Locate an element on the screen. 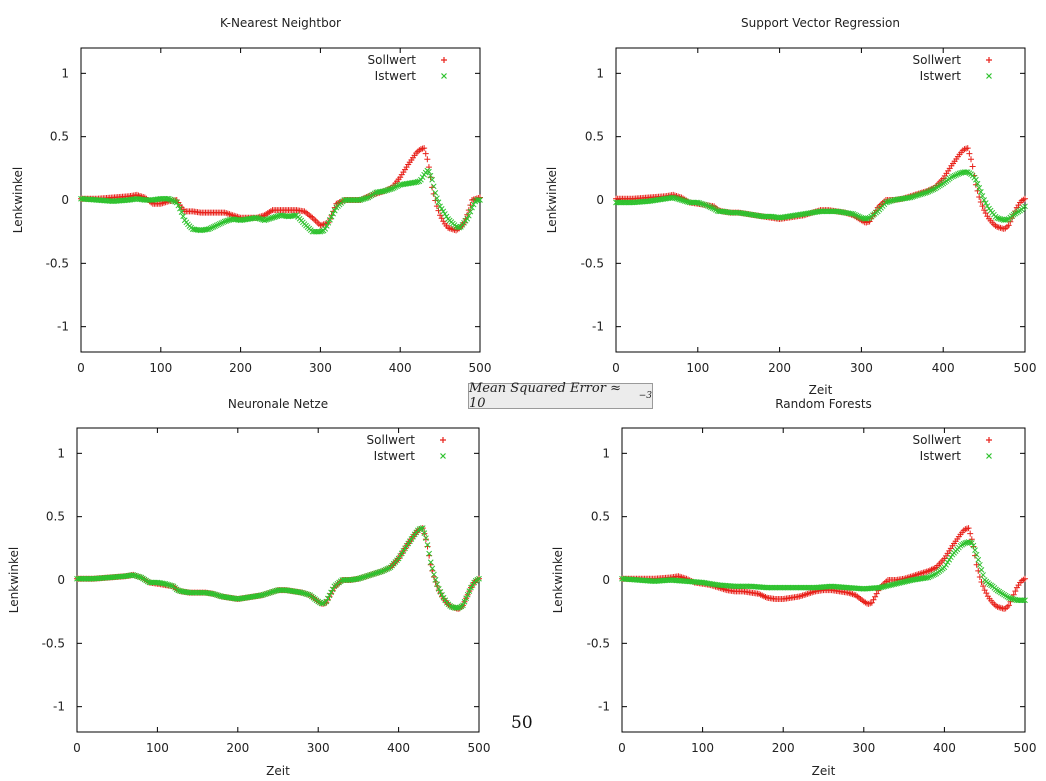  x-tick-label: 200 is located at coordinates (237, 748).